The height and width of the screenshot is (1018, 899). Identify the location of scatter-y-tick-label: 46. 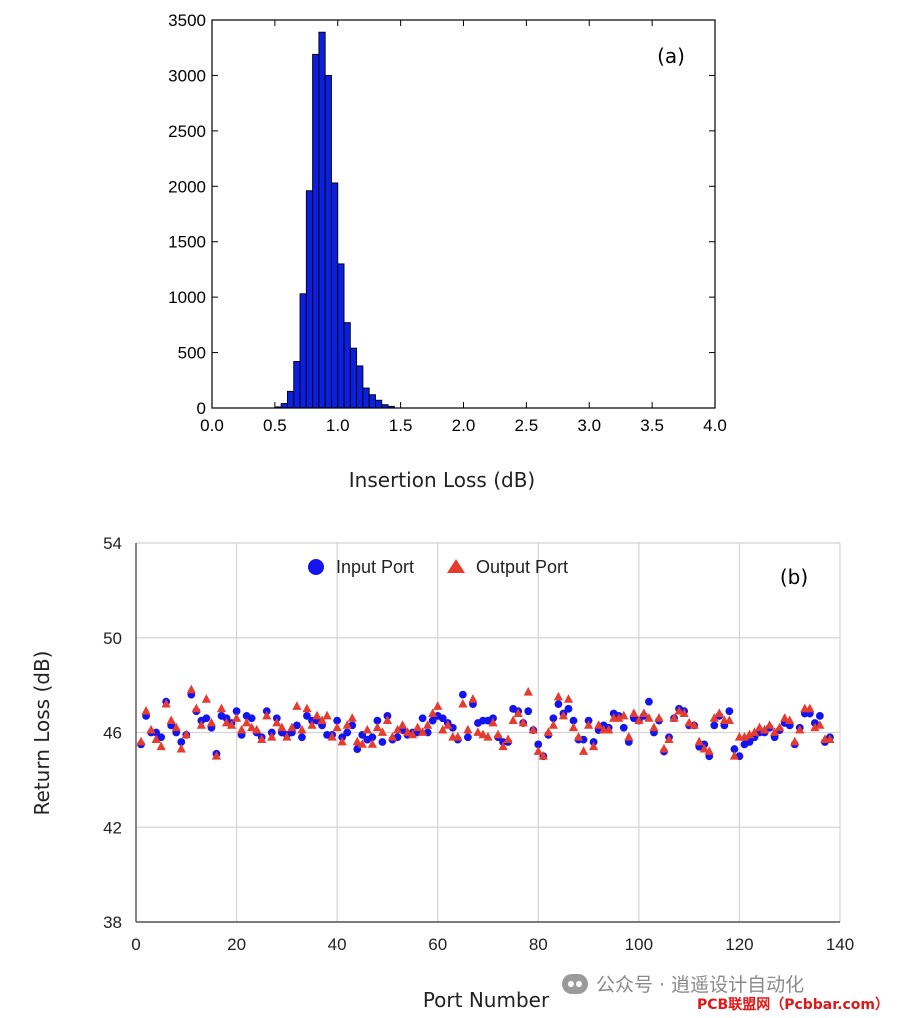
(112, 733).